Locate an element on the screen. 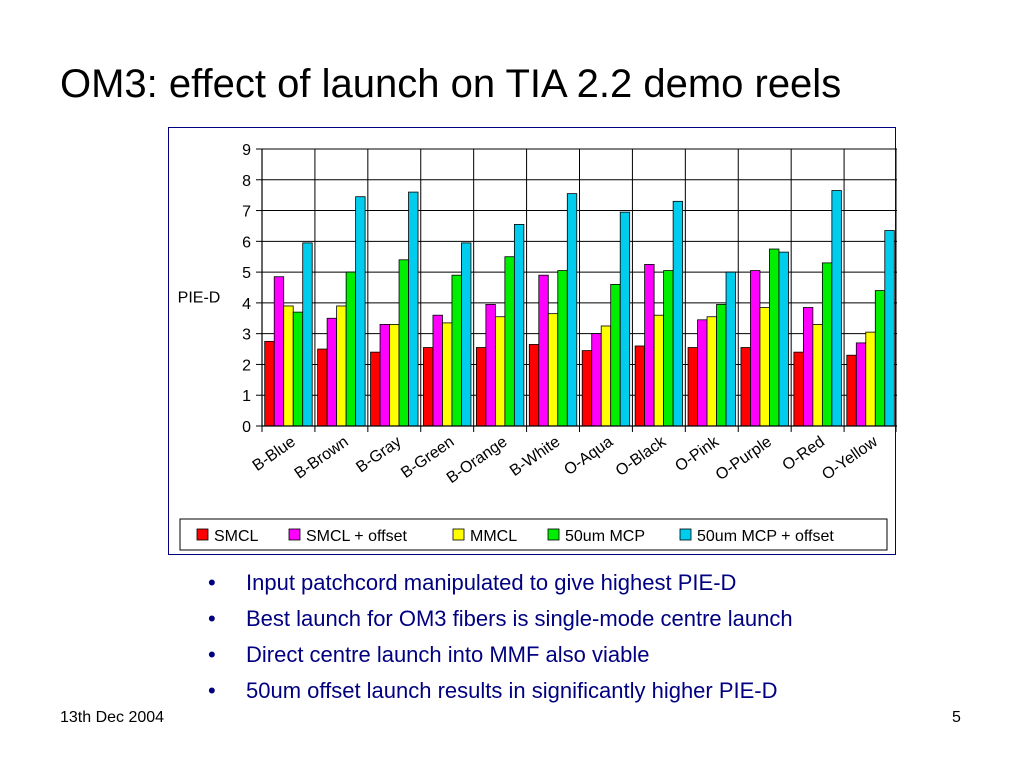 The width and height of the screenshot is (1024, 768). legend-label: 50um MCP is located at coordinates (605, 536).